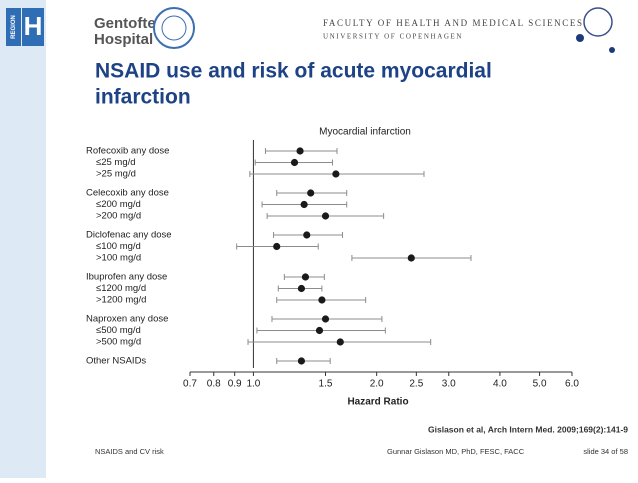 The height and width of the screenshot is (483, 638). Describe the element at coordinates (118, 342) in the screenshot. I see `row-label: >500 mg/d` at that location.